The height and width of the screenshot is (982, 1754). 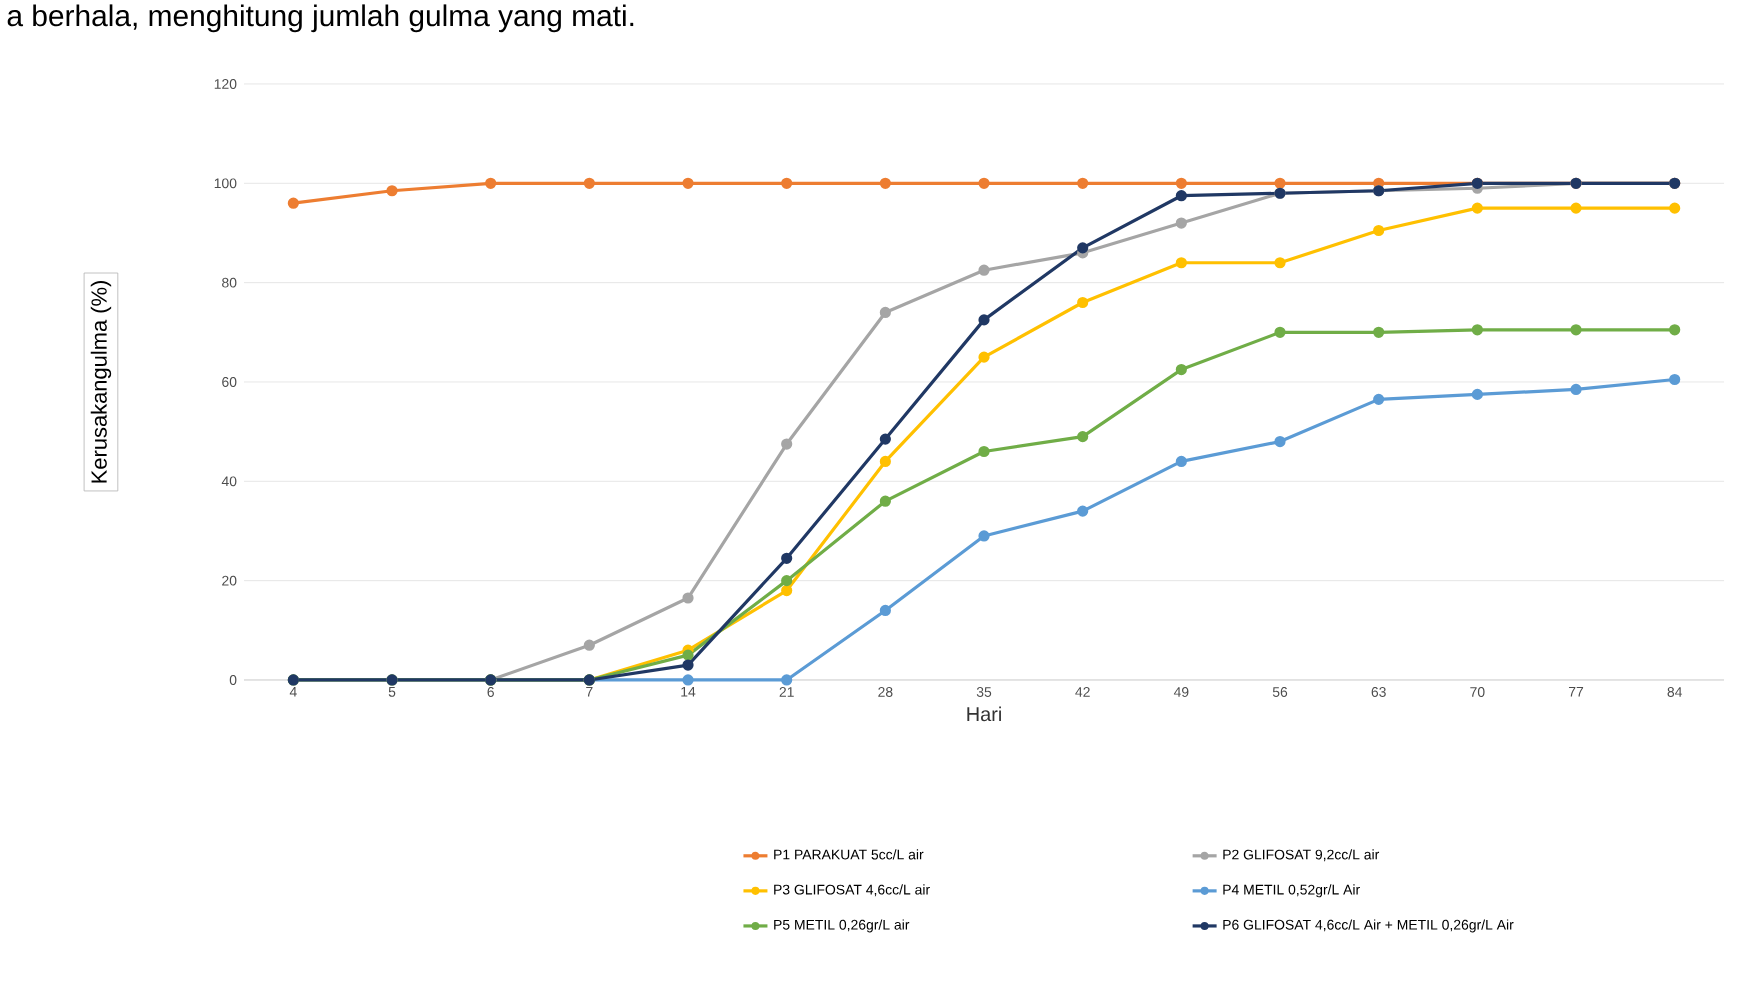 I want to click on text: a berhala, menghitung jumlah gulma yang mati., so click(x=320, y=18).